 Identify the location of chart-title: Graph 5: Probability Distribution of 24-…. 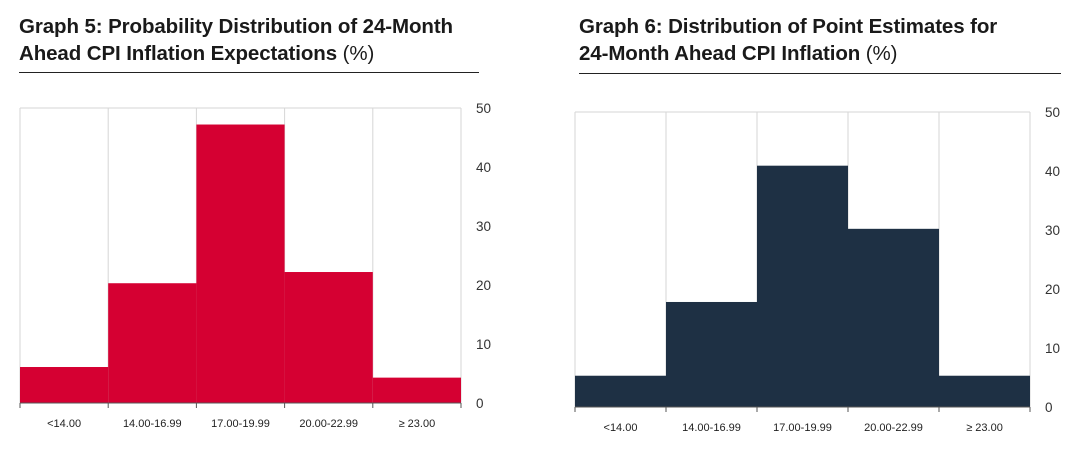
(236, 40).